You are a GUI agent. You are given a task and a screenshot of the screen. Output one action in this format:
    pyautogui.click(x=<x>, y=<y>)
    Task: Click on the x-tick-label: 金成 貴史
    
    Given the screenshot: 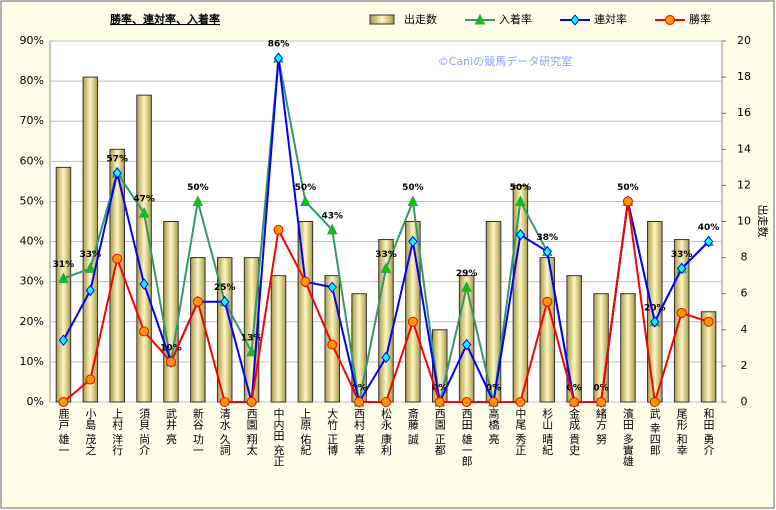 What is the action you would take?
    pyautogui.click(x=574, y=431)
    